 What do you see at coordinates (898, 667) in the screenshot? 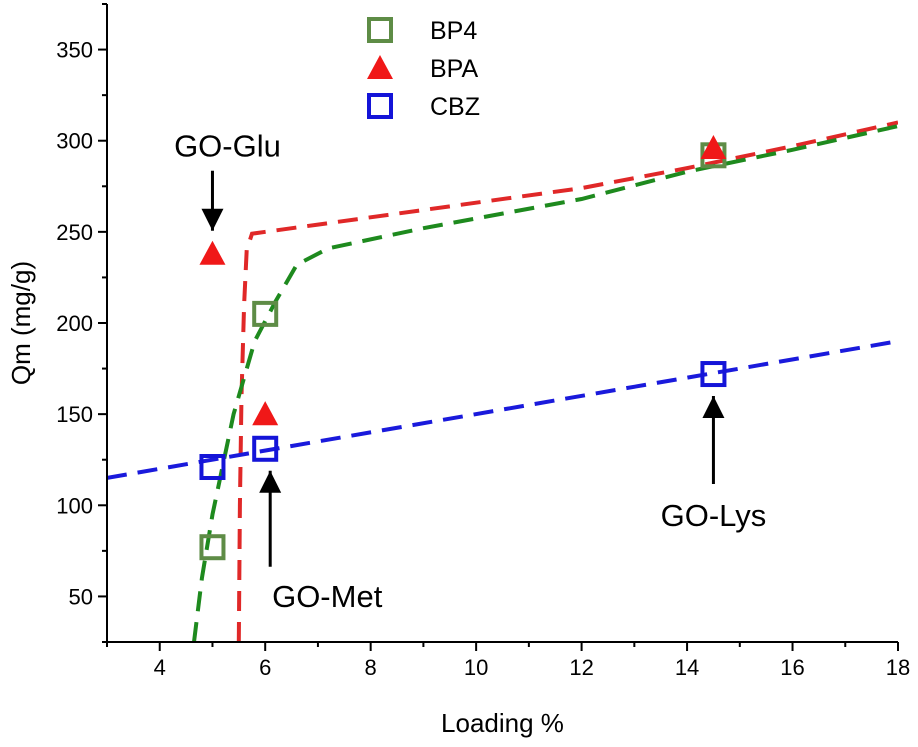
I see `x-tick-label: 18` at bounding box center [898, 667].